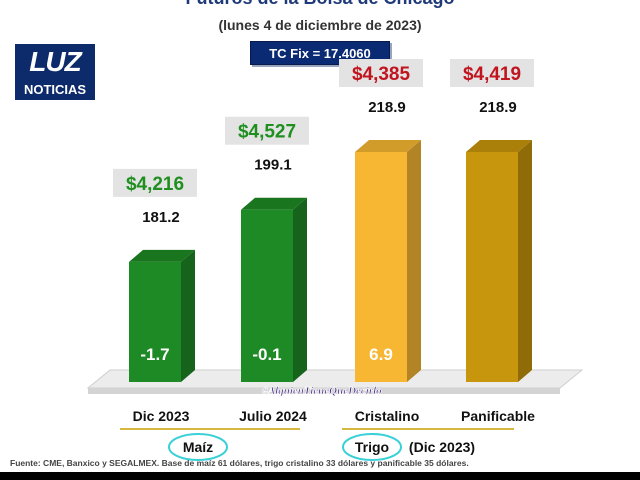 The width and height of the screenshot is (640, 480). What do you see at coordinates (498, 416) in the screenshot?
I see `category-label: Panificable` at bounding box center [498, 416].